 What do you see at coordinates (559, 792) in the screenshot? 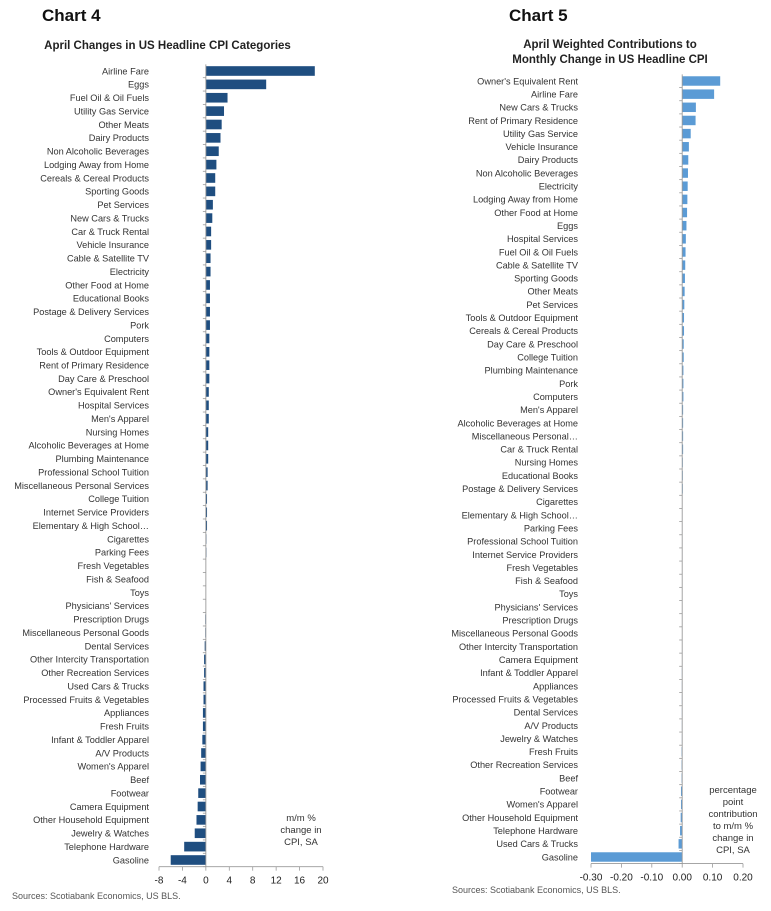
I see `chart-5-category-label: Footwear` at bounding box center [559, 792].